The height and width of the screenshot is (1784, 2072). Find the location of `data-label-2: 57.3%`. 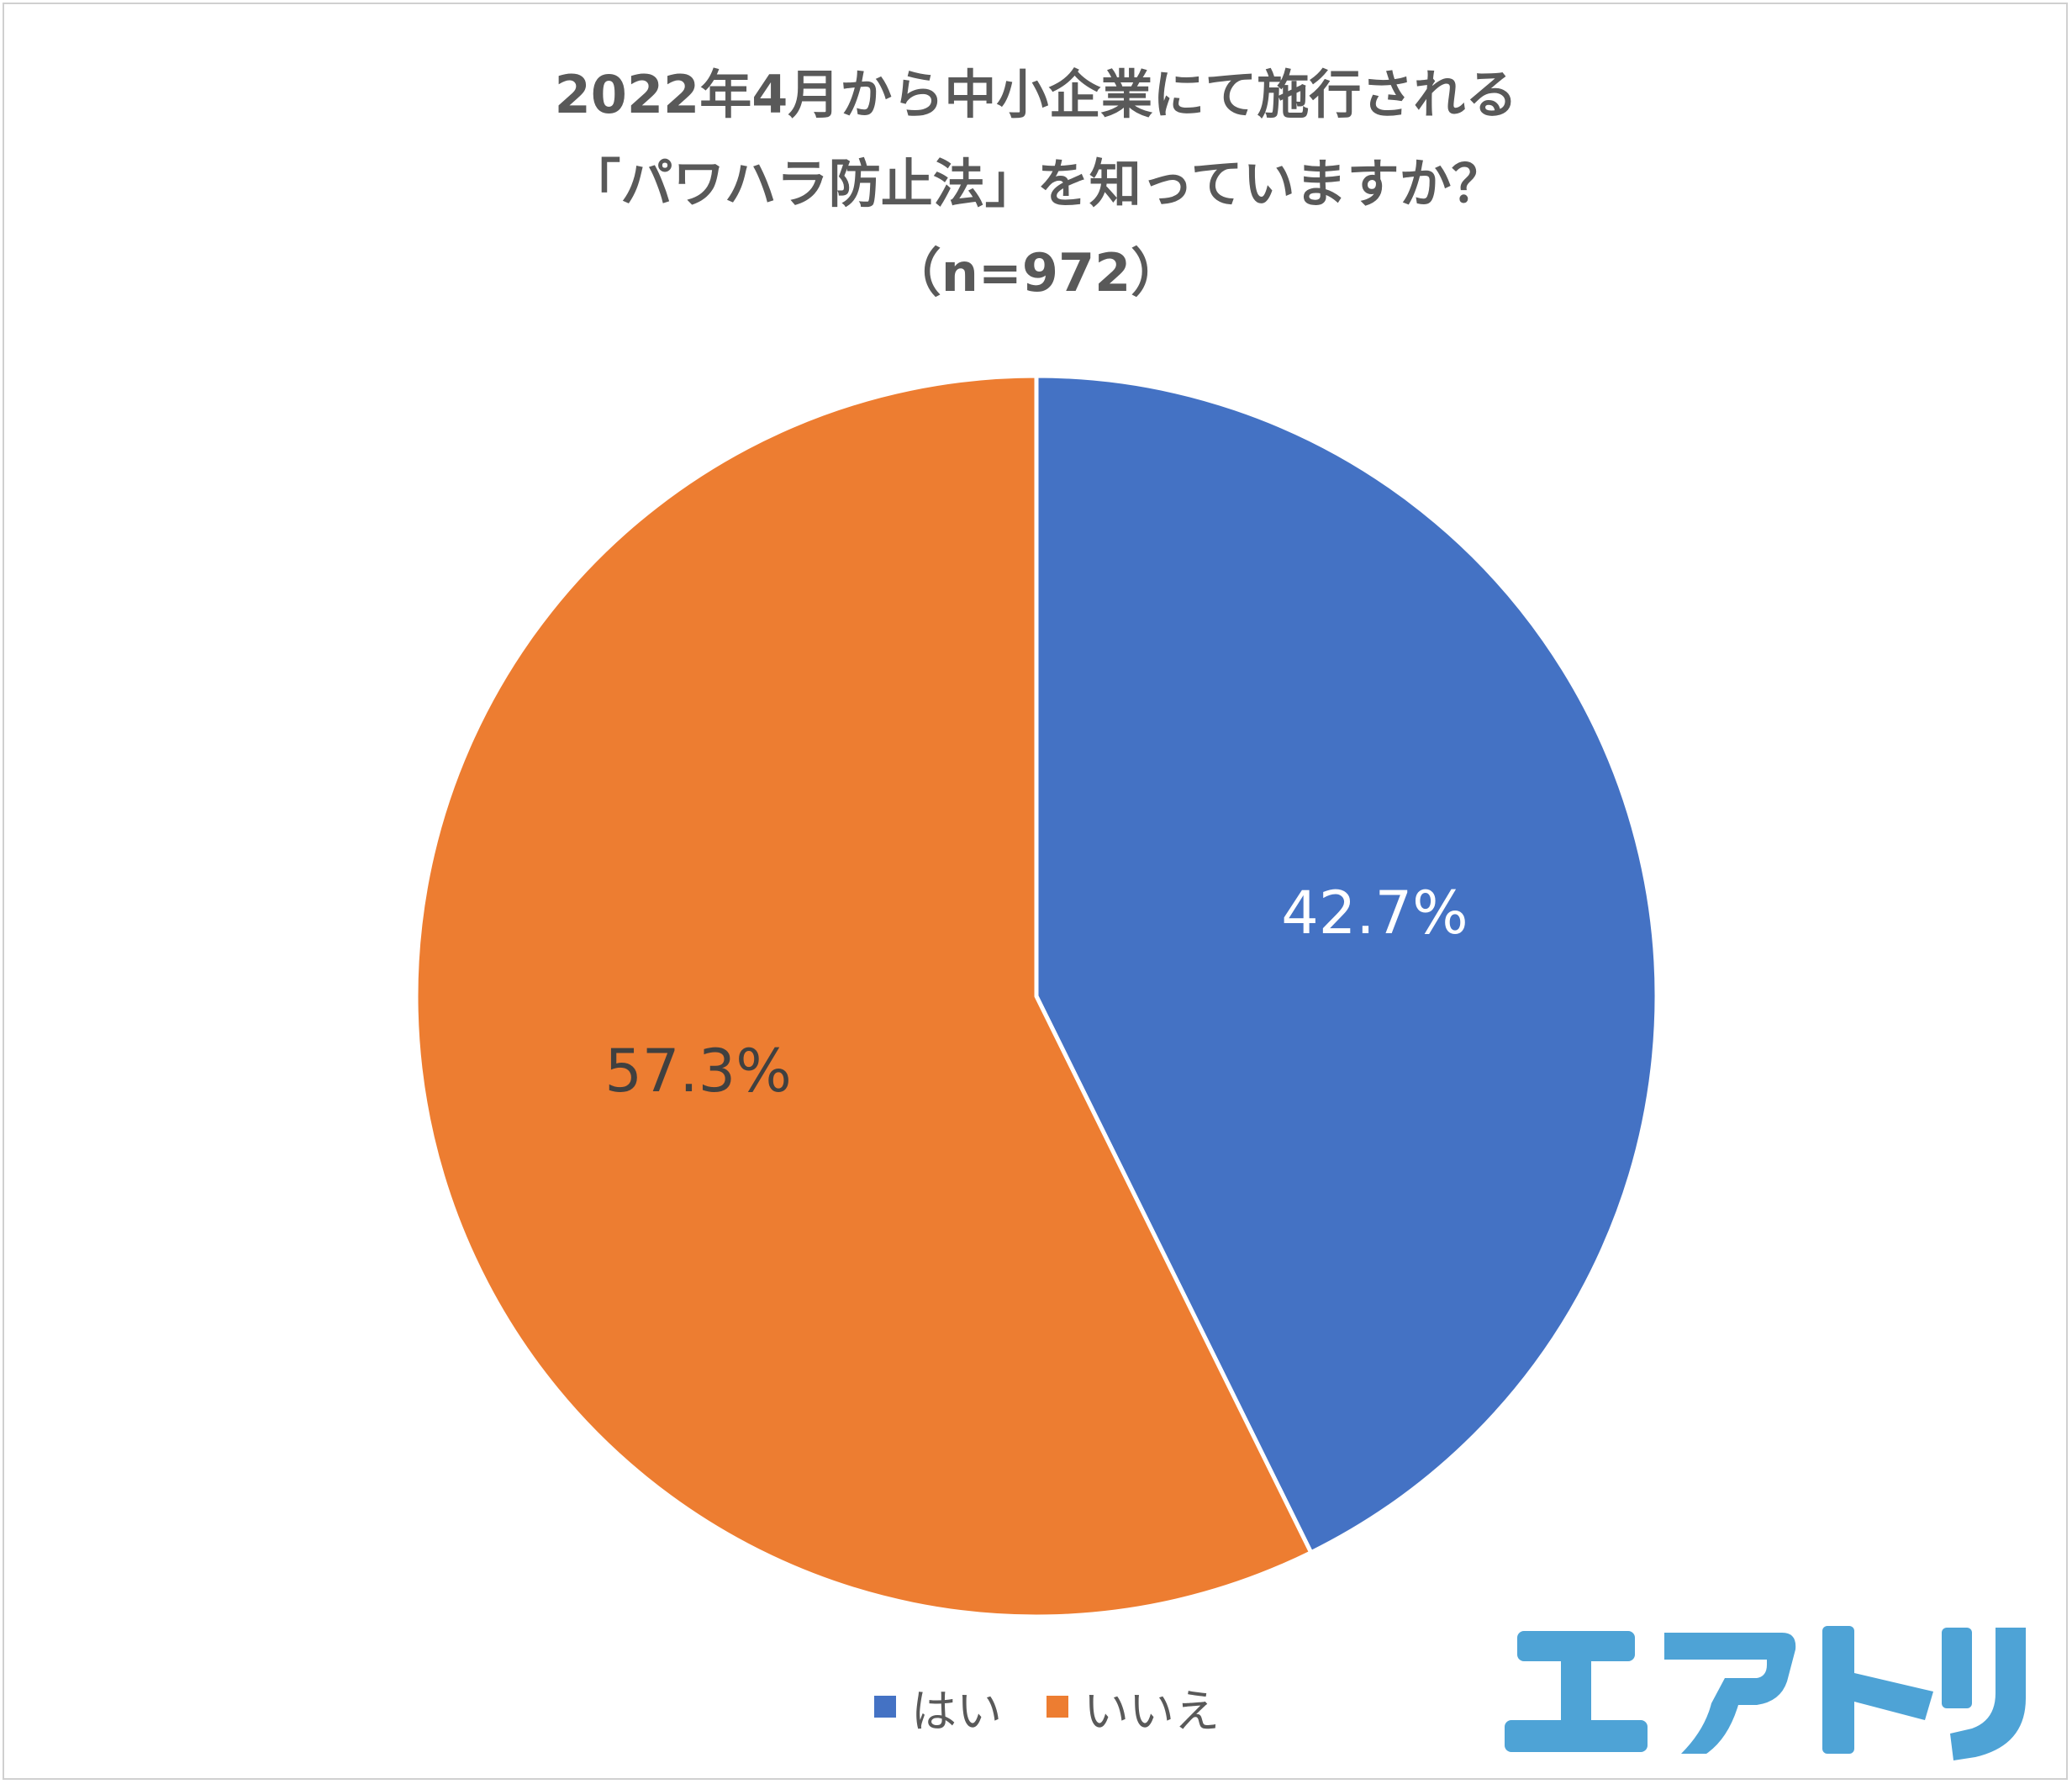

data-label-2: 57.3% is located at coordinates (697, 1071).